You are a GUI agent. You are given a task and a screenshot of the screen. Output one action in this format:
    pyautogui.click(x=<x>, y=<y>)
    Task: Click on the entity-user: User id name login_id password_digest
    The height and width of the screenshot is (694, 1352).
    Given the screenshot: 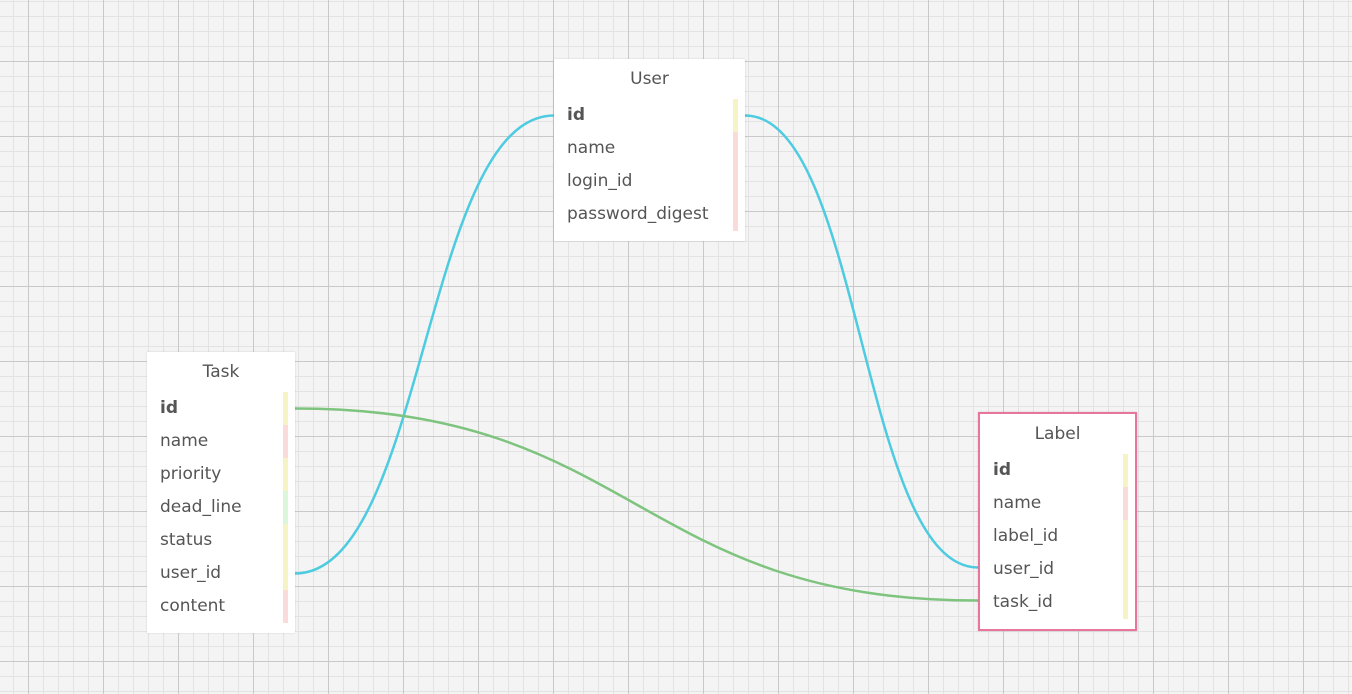 What is the action you would take?
    pyautogui.click(x=649, y=150)
    